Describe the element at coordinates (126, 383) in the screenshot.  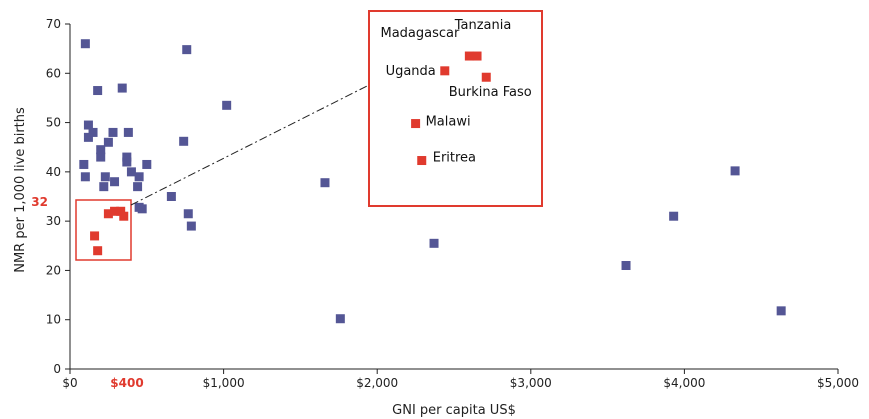
I see `highlight-x-label: $400` at that location.